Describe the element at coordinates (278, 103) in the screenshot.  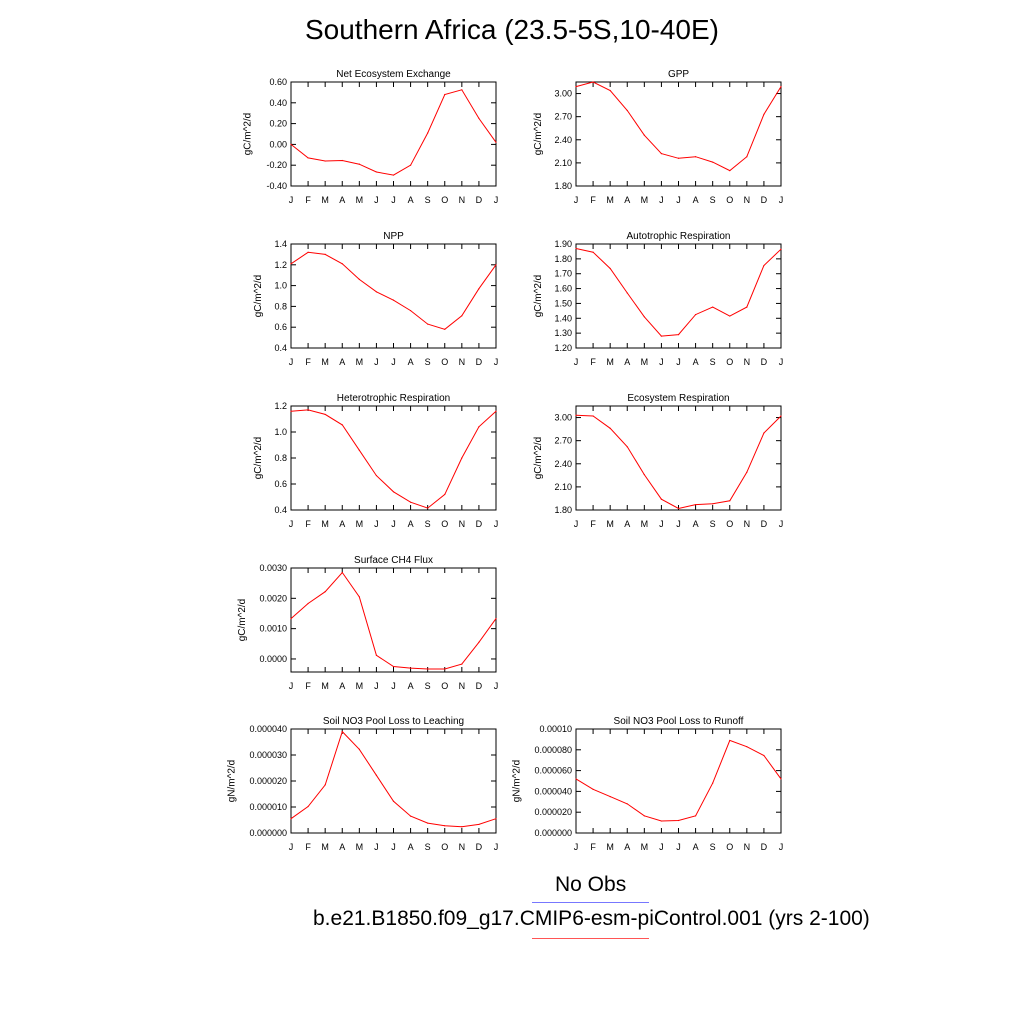
I see `y-tick-label: 0.40` at that location.